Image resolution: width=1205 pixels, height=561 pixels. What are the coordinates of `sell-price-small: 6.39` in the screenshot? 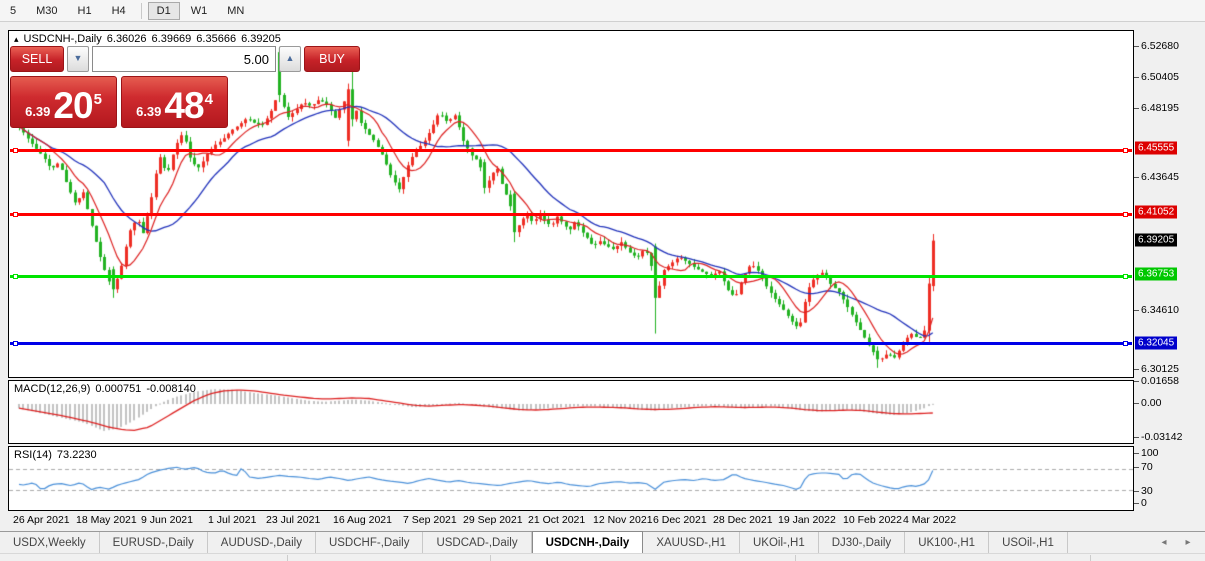 It's located at (38, 111).